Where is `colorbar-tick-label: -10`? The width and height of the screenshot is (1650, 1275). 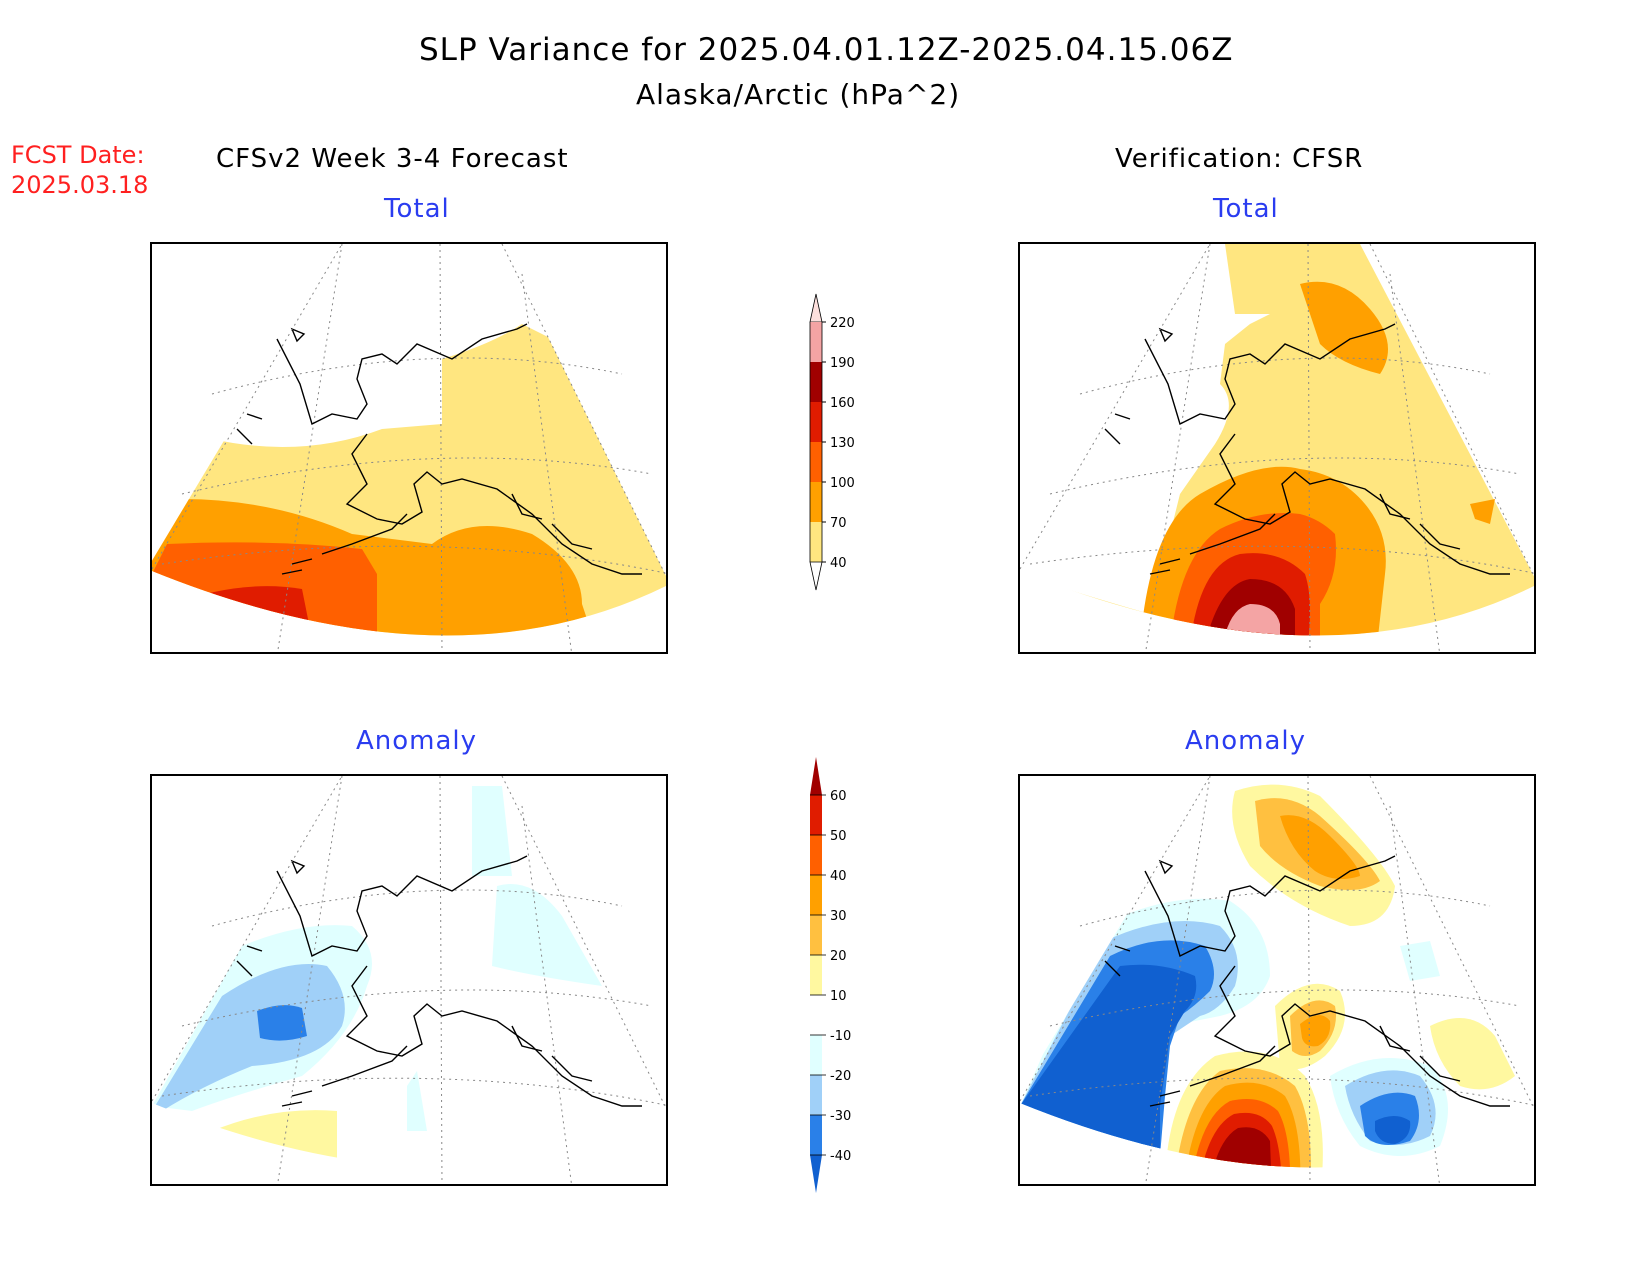 colorbar-tick-label: -10 is located at coordinates (840, 1036).